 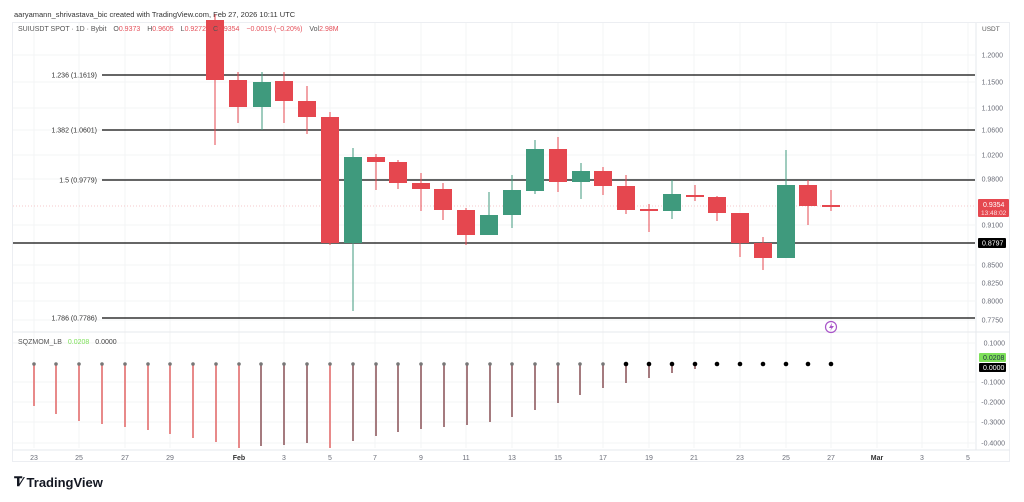 I want to click on brand-name: TradingView, so click(x=64, y=482).